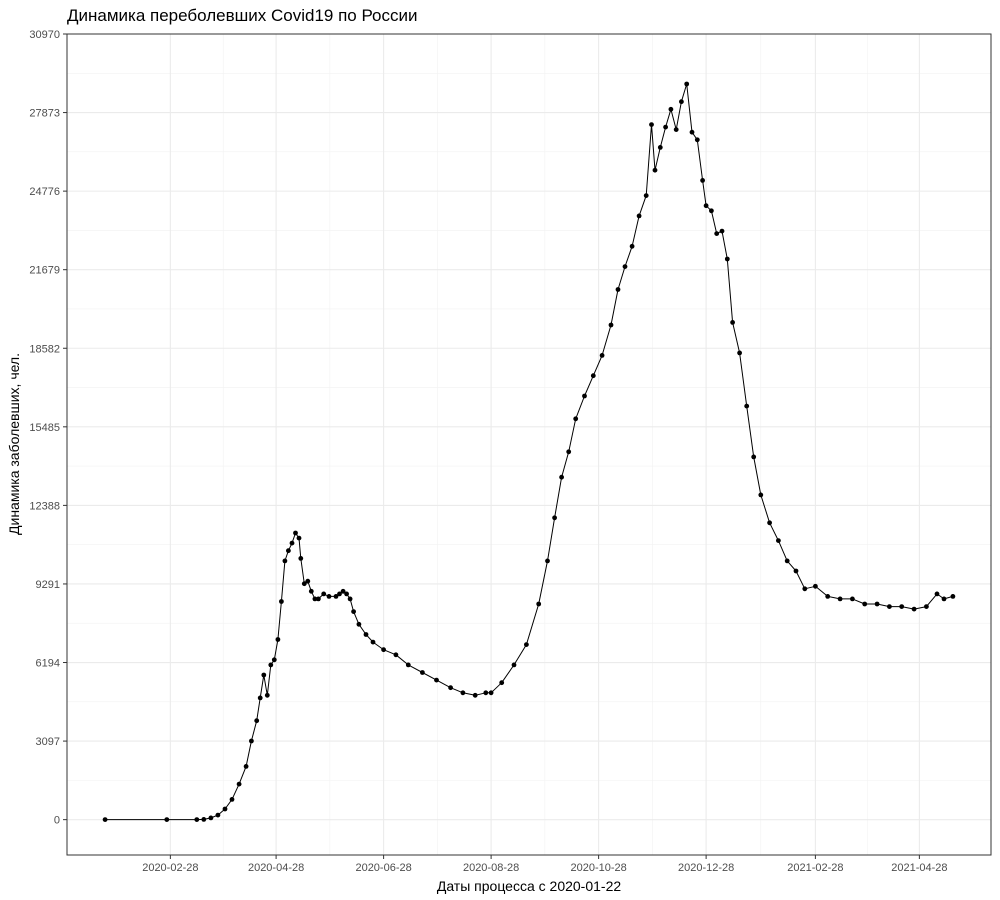 This screenshot has width=1000, height=900. Describe the element at coordinates (44, 35) in the screenshot. I see `y-tick-label: 30970` at that location.